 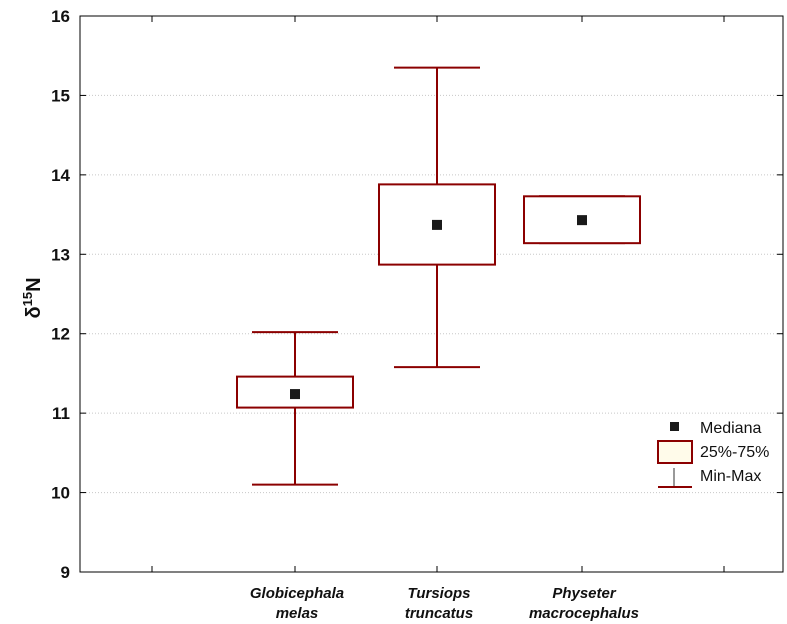 What do you see at coordinates (60, 493) in the screenshot?
I see `y-tick-label: 10` at bounding box center [60, 493].